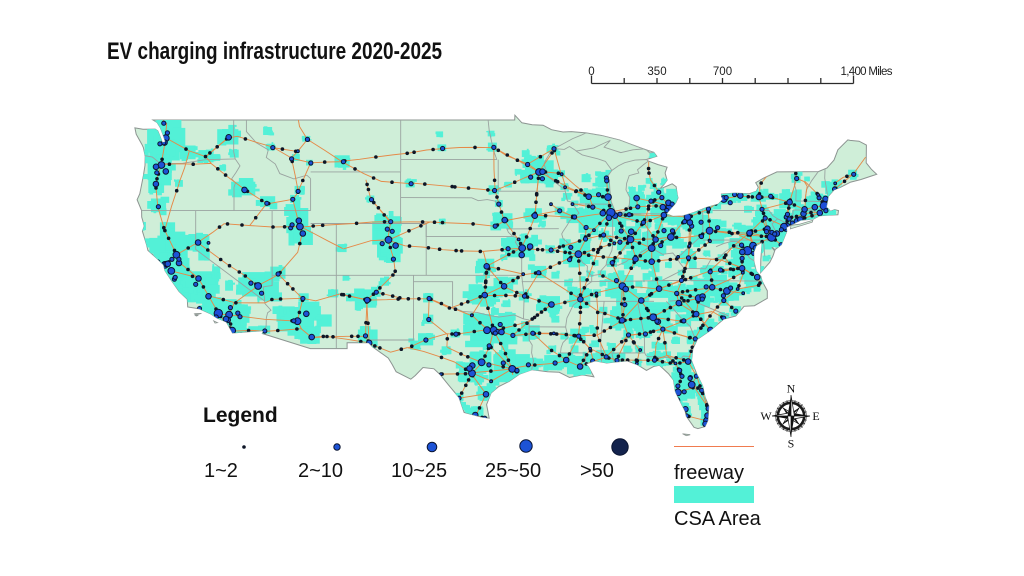 Image resolution: width=1024 pixels, height=576 pixels. Describe the element at coordinates (656, 72) in the screenshot. I see `svg-text: 350` at that location.